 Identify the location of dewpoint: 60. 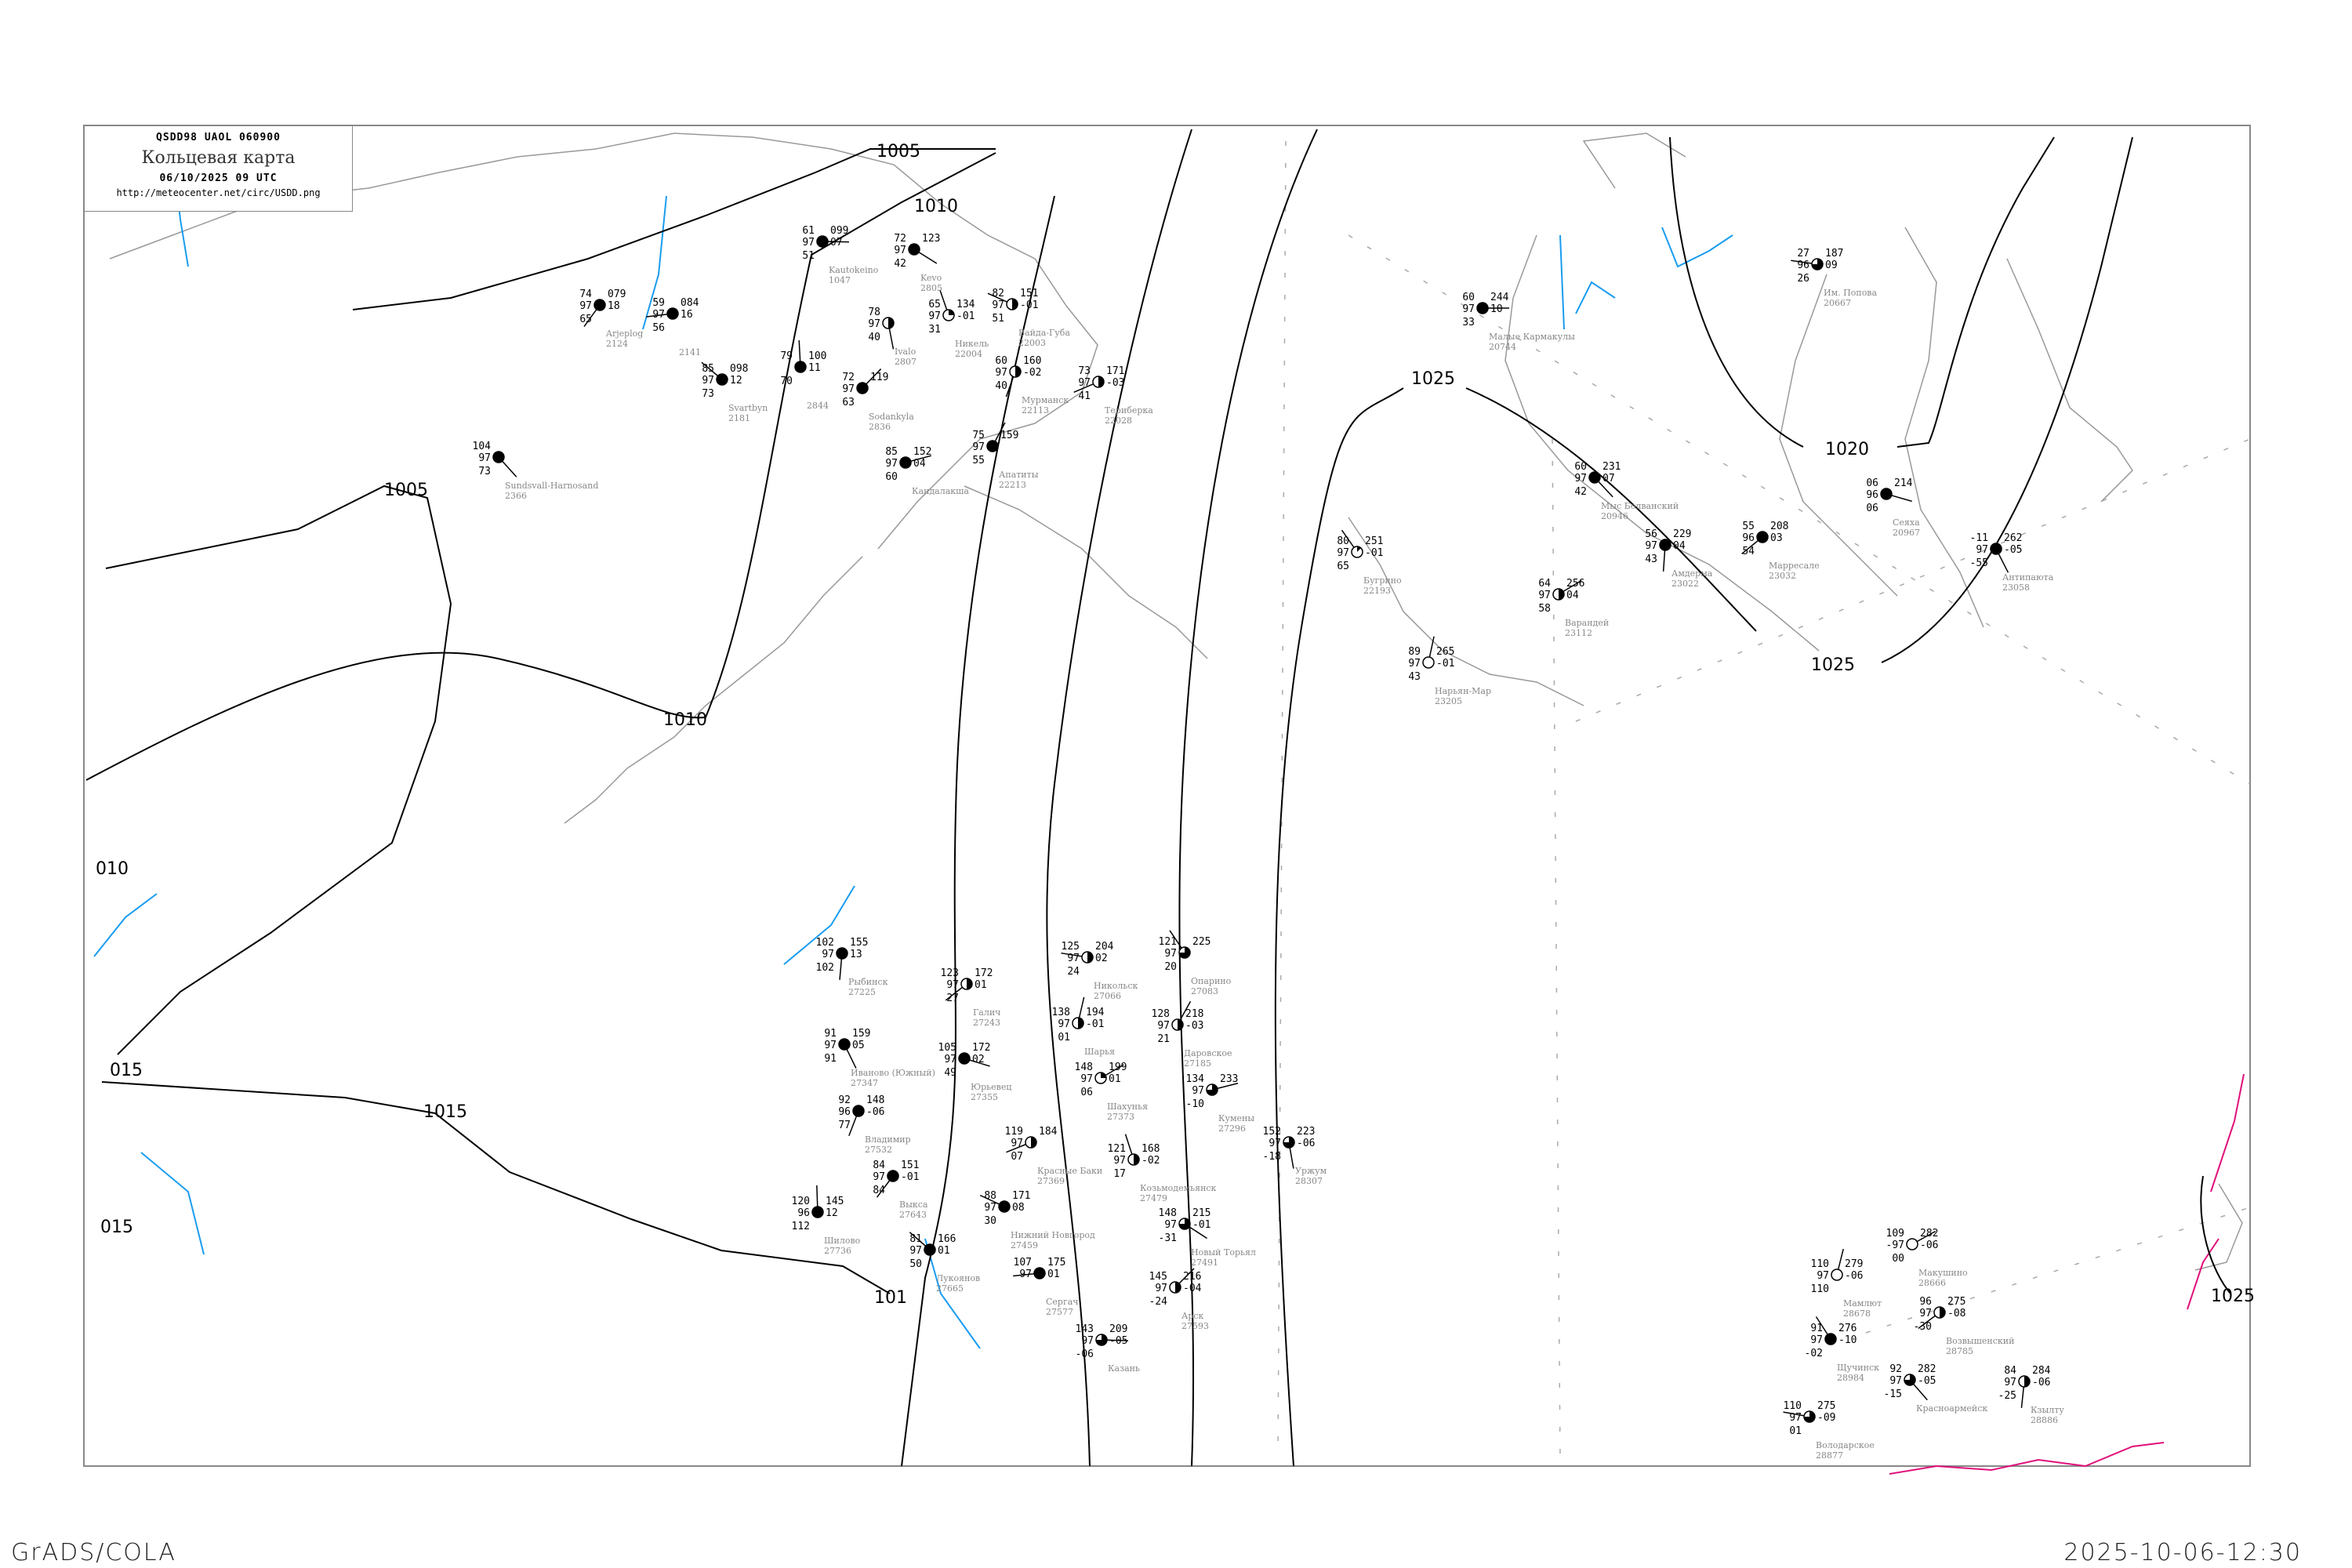
(891, 477).